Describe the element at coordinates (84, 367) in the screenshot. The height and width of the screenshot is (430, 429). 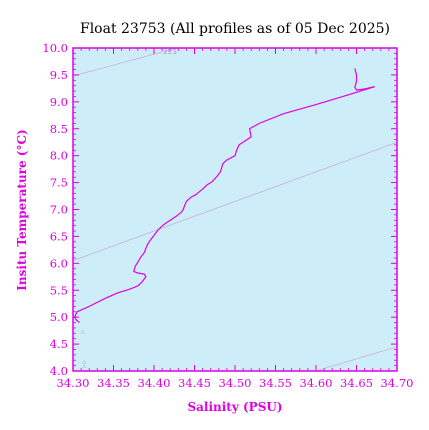
I see `surface-marker-2: △` at that location.